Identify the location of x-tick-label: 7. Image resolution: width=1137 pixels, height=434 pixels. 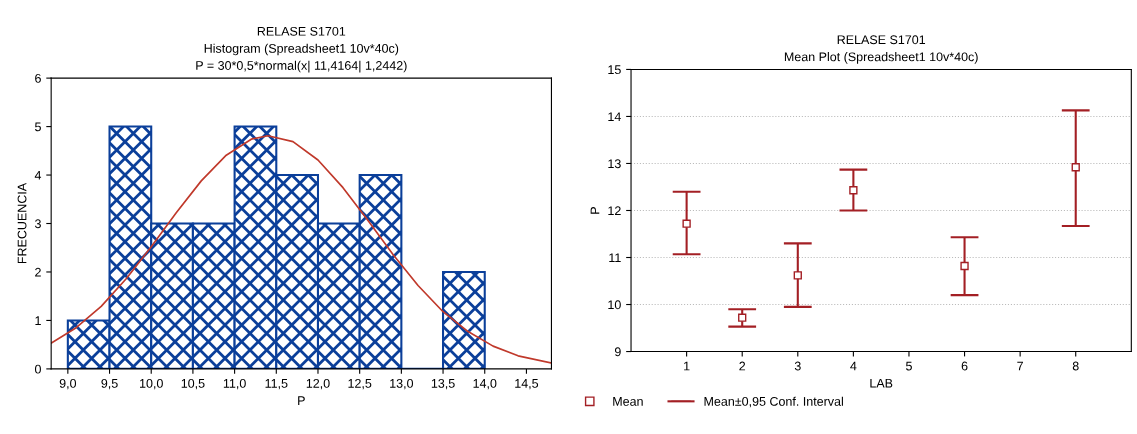
(1020, 366).